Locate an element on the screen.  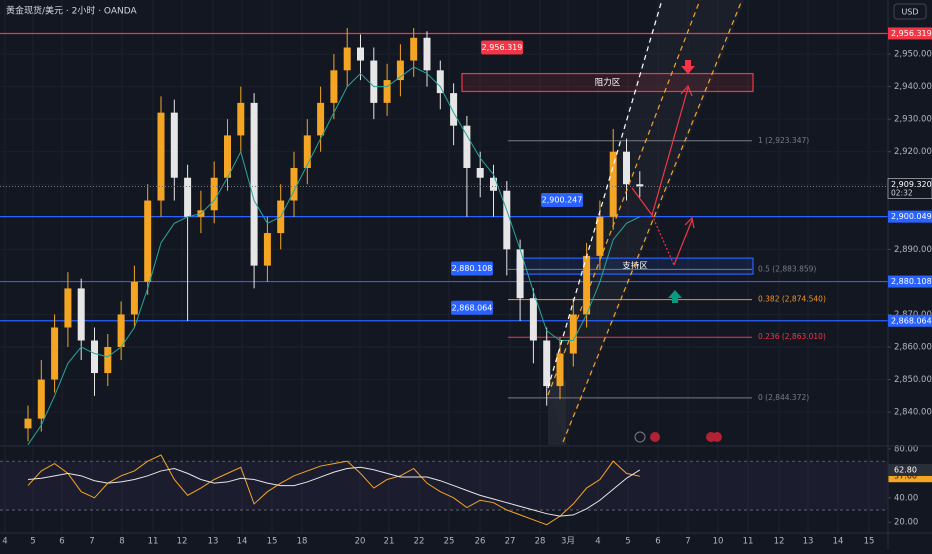
price-tag-label: 2,956.319 is located at coordinates (911, 33).